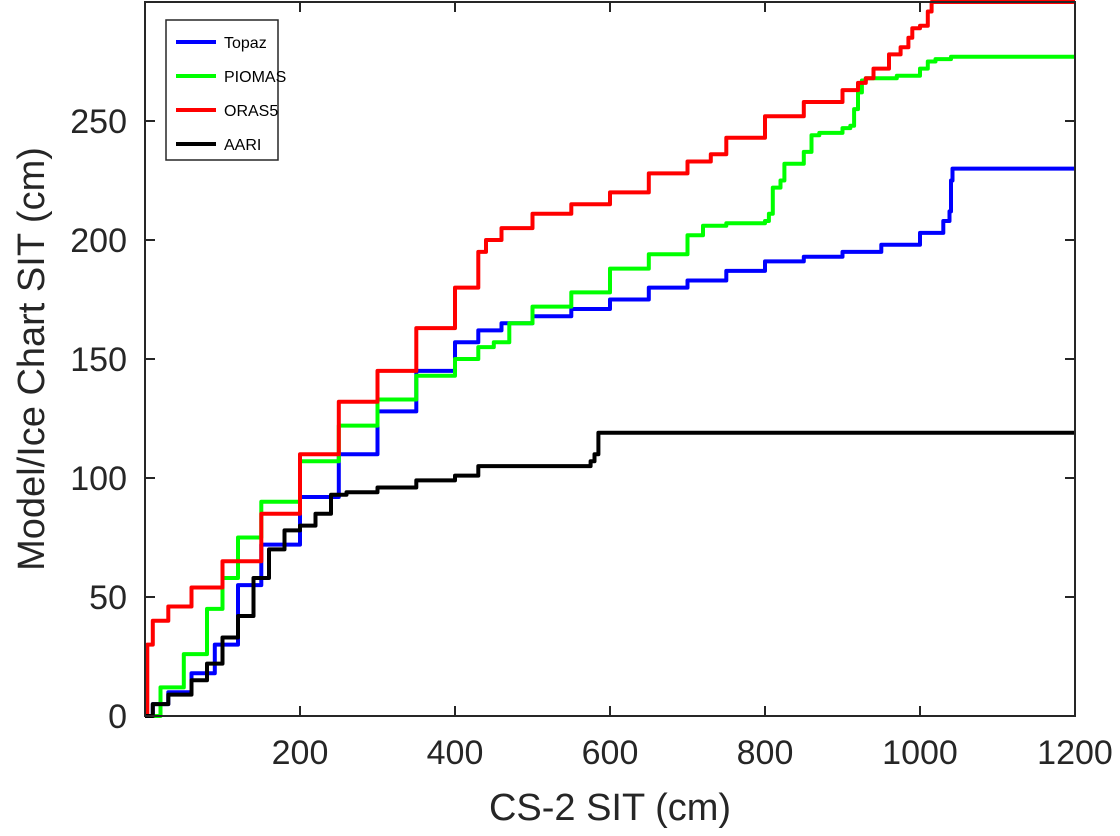  Describe the element at coordinates (98, 360) in the screenshot. I see `y-tick-label: 150` at that location.